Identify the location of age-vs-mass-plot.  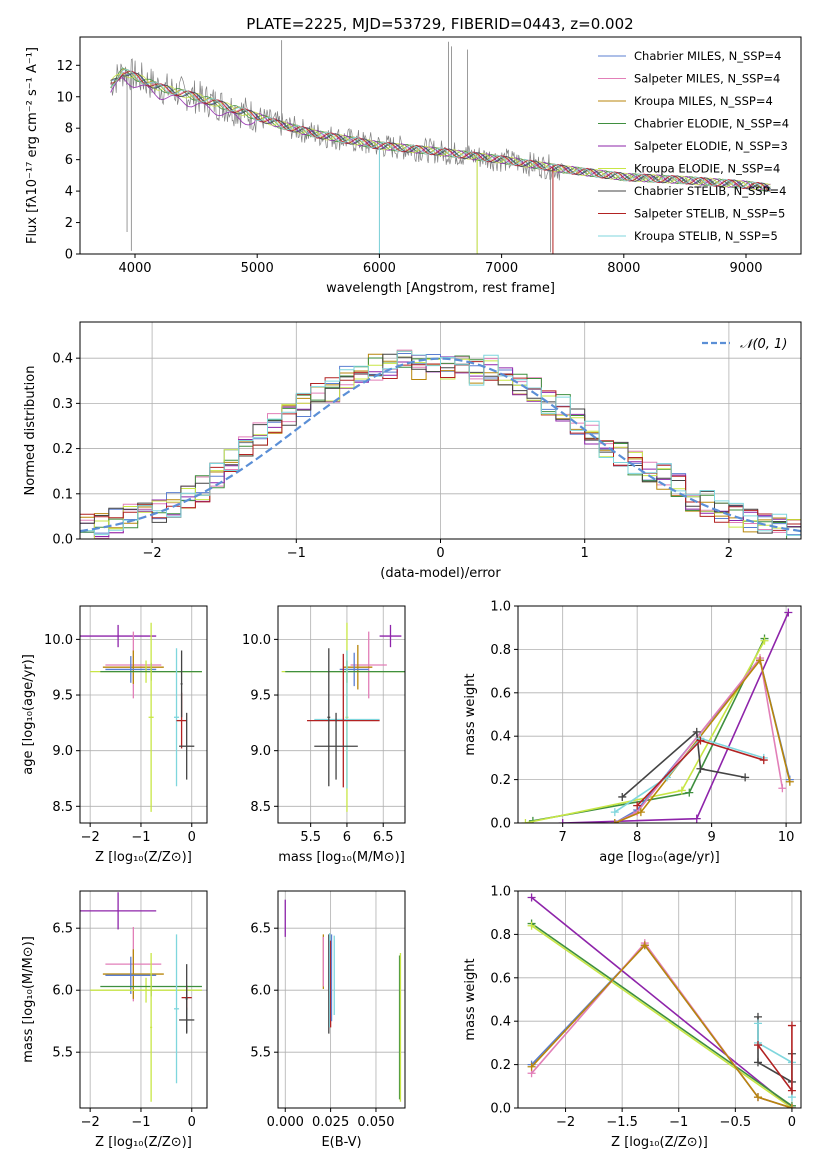
(343, 717).